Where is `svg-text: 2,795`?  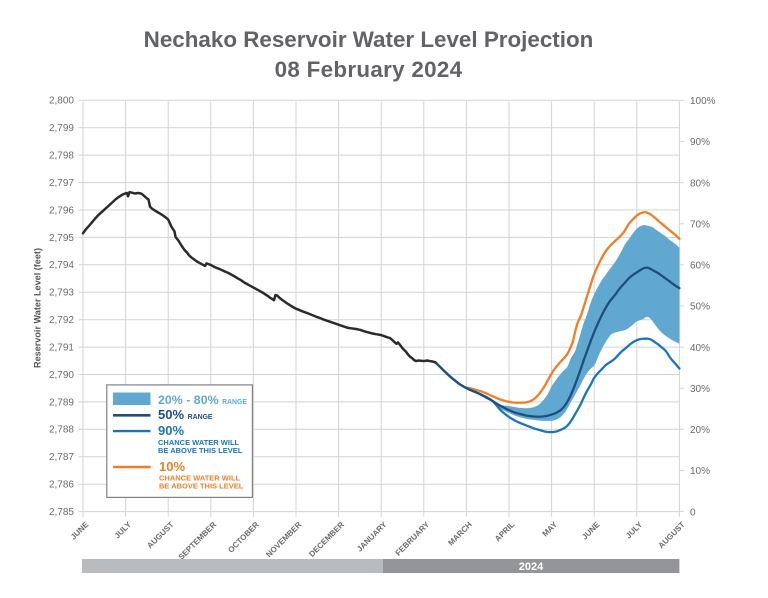 svg-text: 2,795 is located at coordinates (61, 238).